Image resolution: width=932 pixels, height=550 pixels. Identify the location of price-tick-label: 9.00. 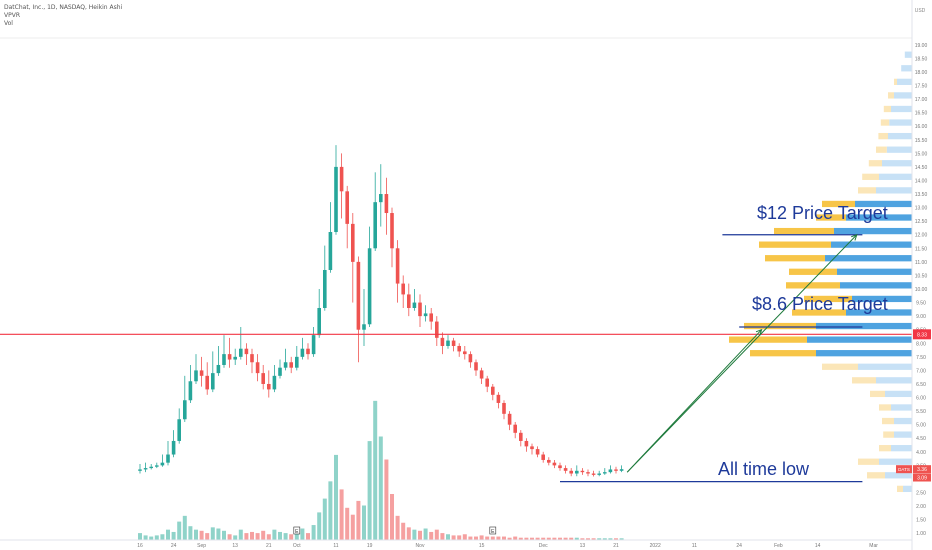
(921, 317).